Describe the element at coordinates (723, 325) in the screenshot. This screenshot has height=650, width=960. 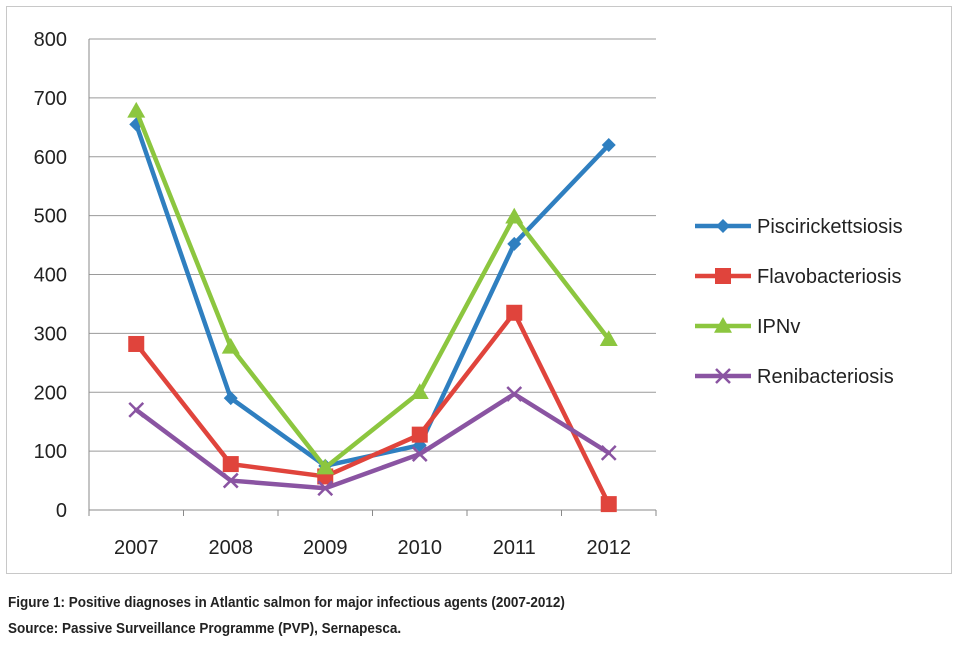
I see `legend-marker-ipnv` at that location.